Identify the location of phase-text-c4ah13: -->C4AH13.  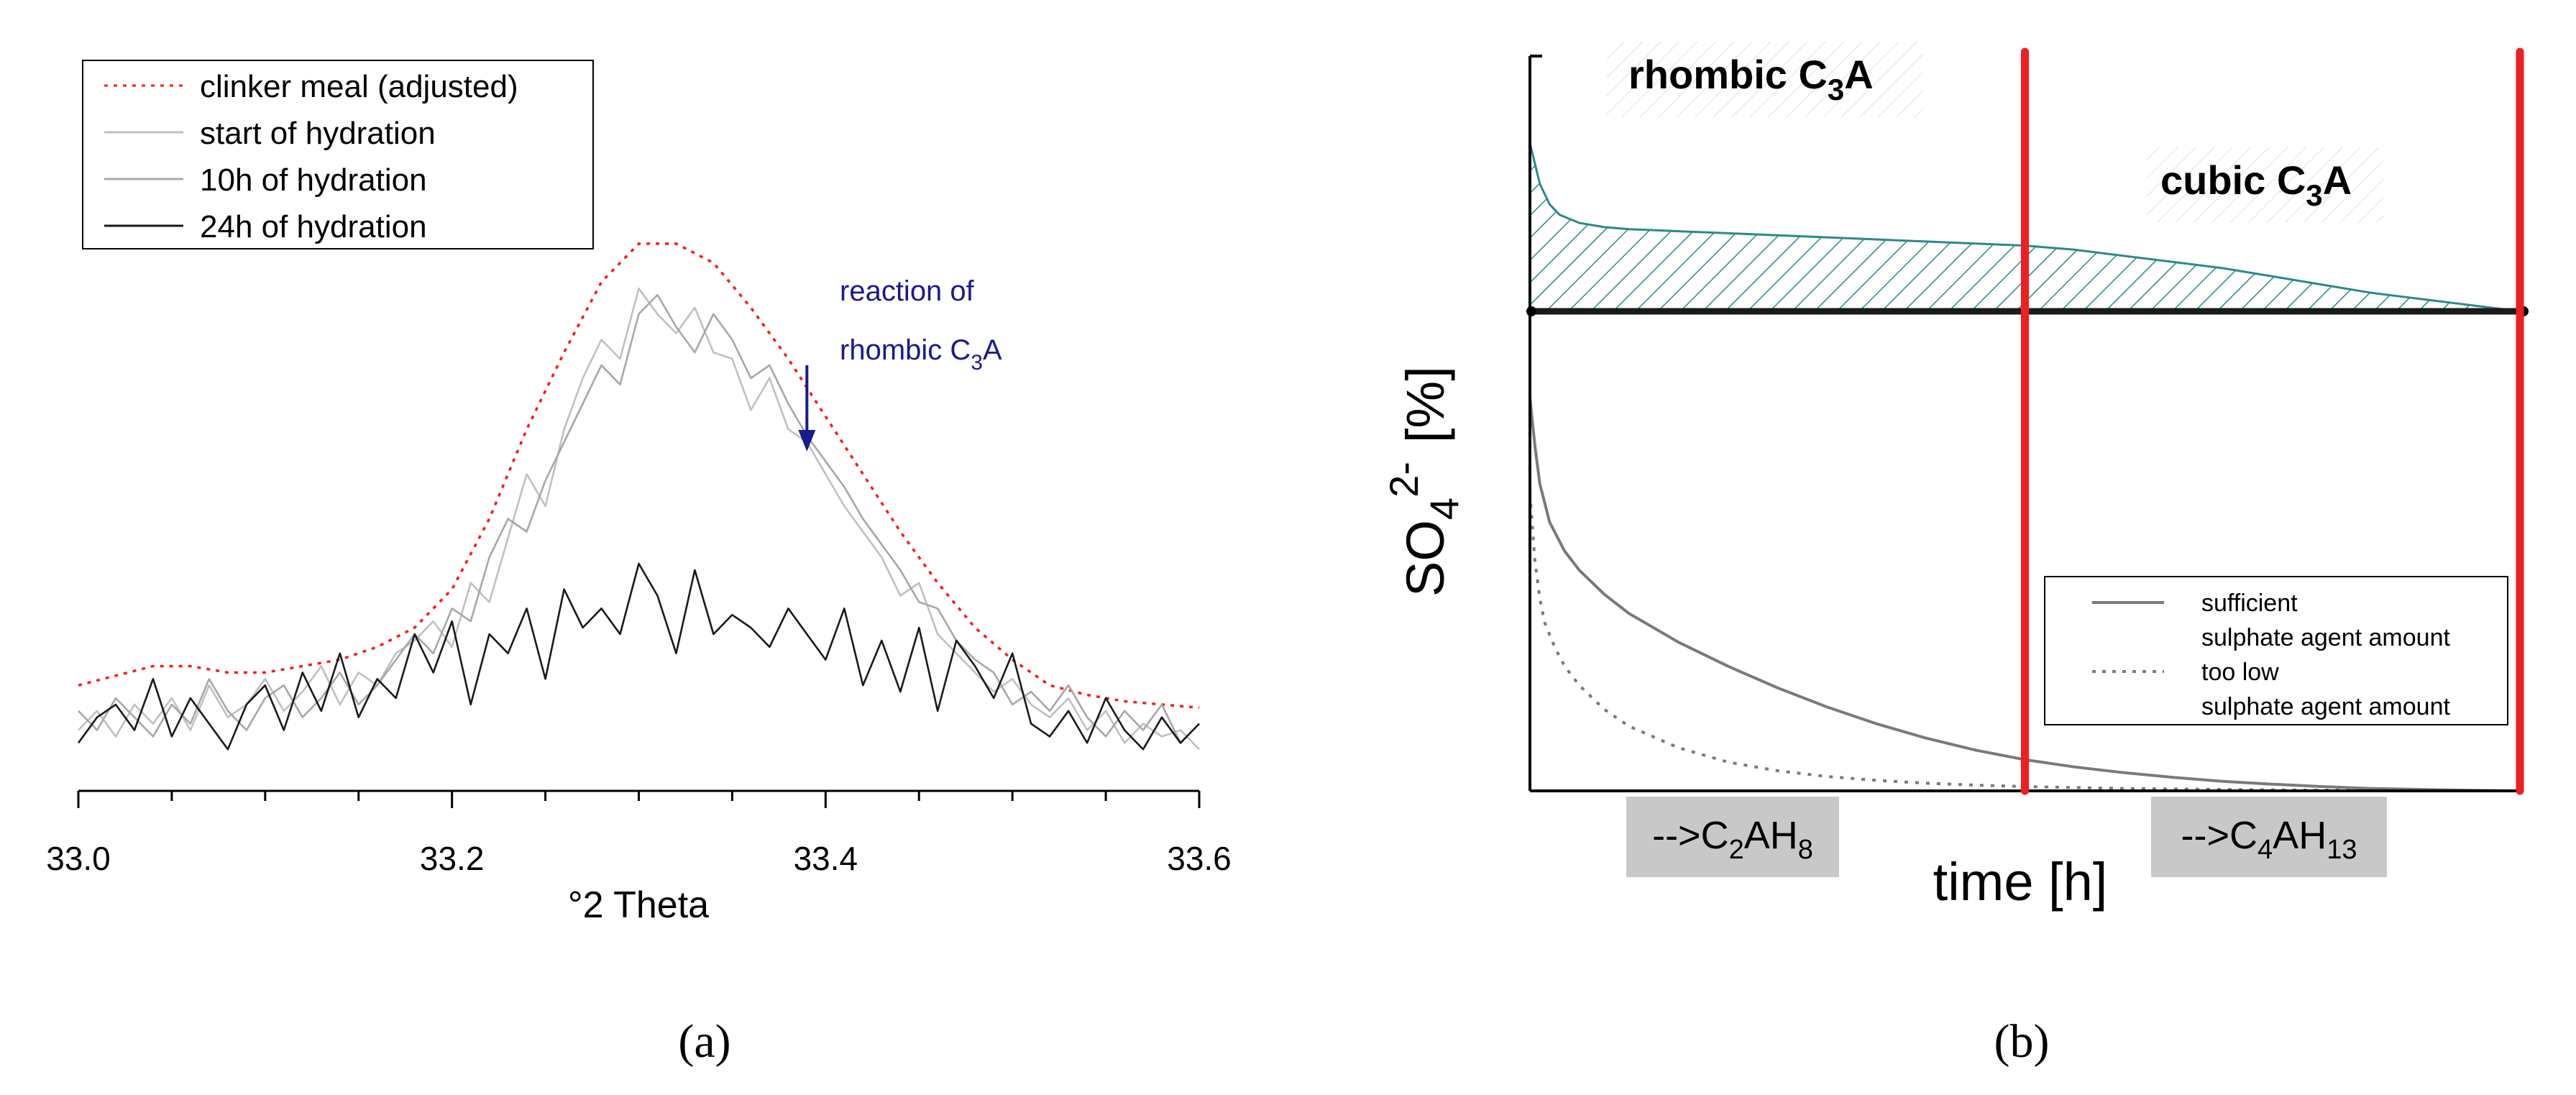
(2269, 840).